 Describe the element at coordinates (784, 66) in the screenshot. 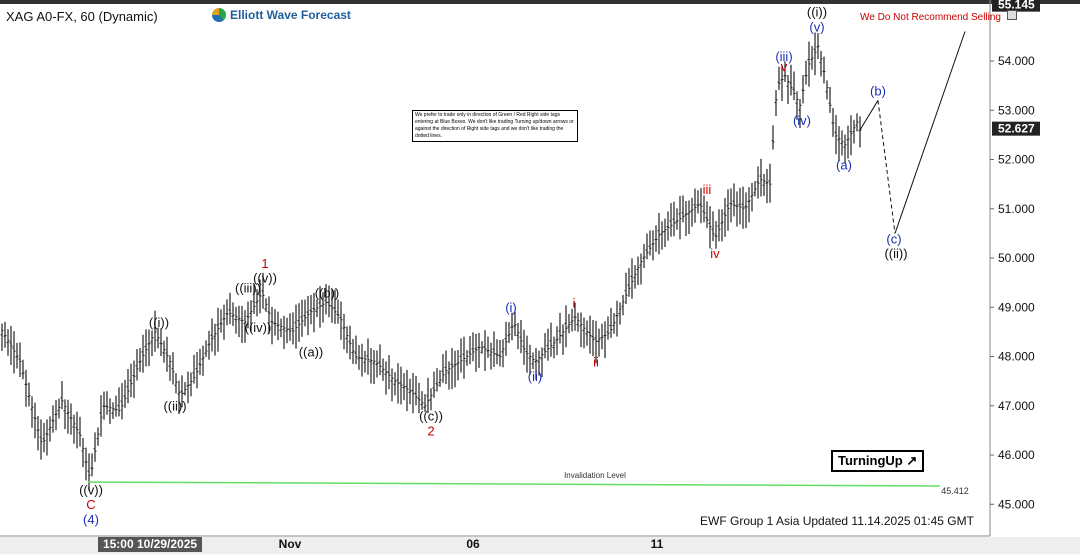

I see `wave-label: v` at that location.